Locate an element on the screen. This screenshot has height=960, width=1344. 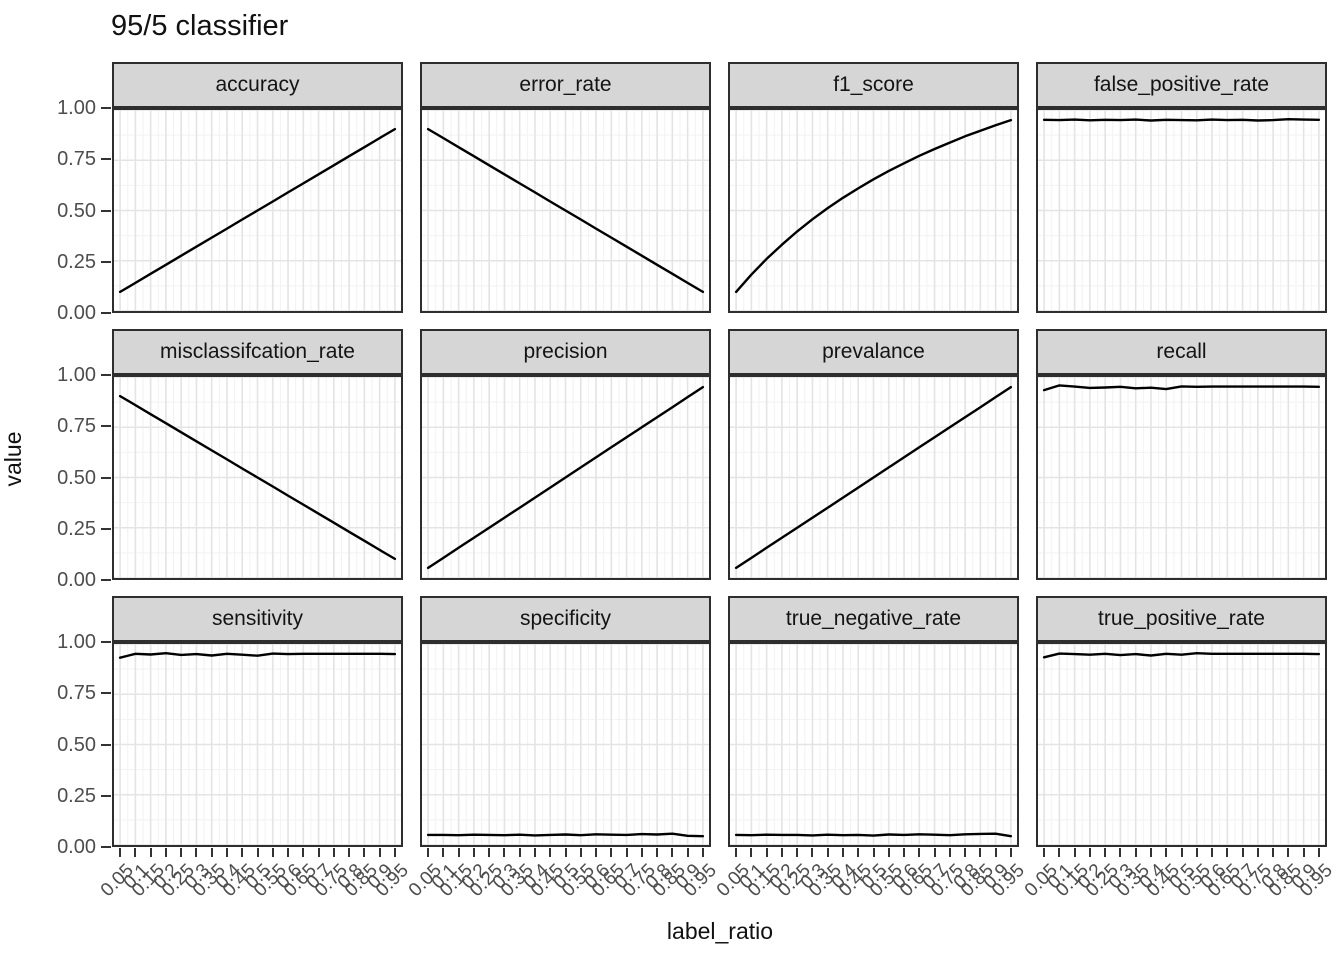
series-line-misclassifcation_rate is located at coordinates (257, 477).